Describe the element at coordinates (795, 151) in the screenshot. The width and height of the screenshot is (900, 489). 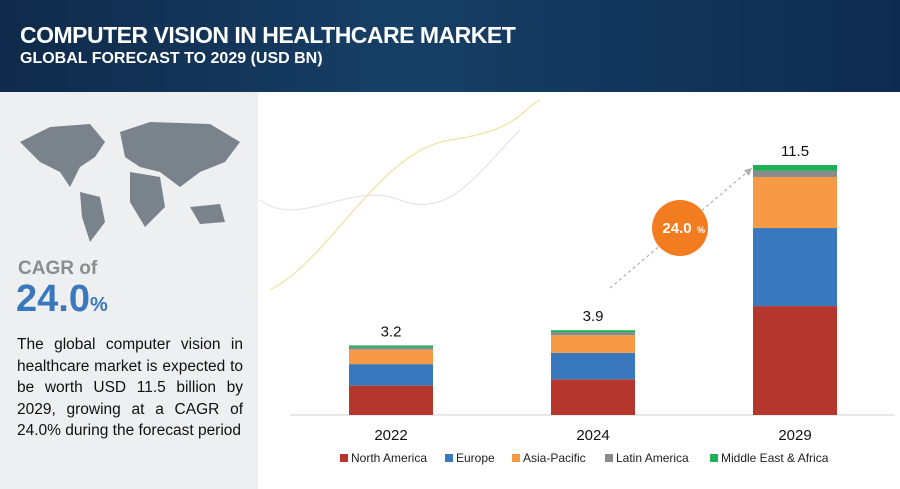
I see `total-label: 11.5` at that location.